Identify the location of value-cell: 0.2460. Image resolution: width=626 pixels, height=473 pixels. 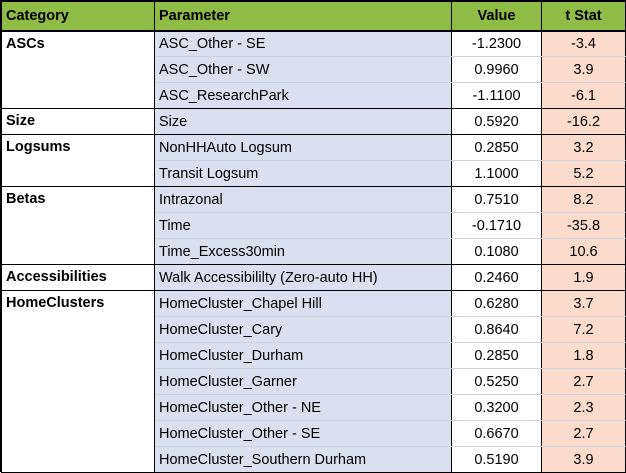
(496, 277).